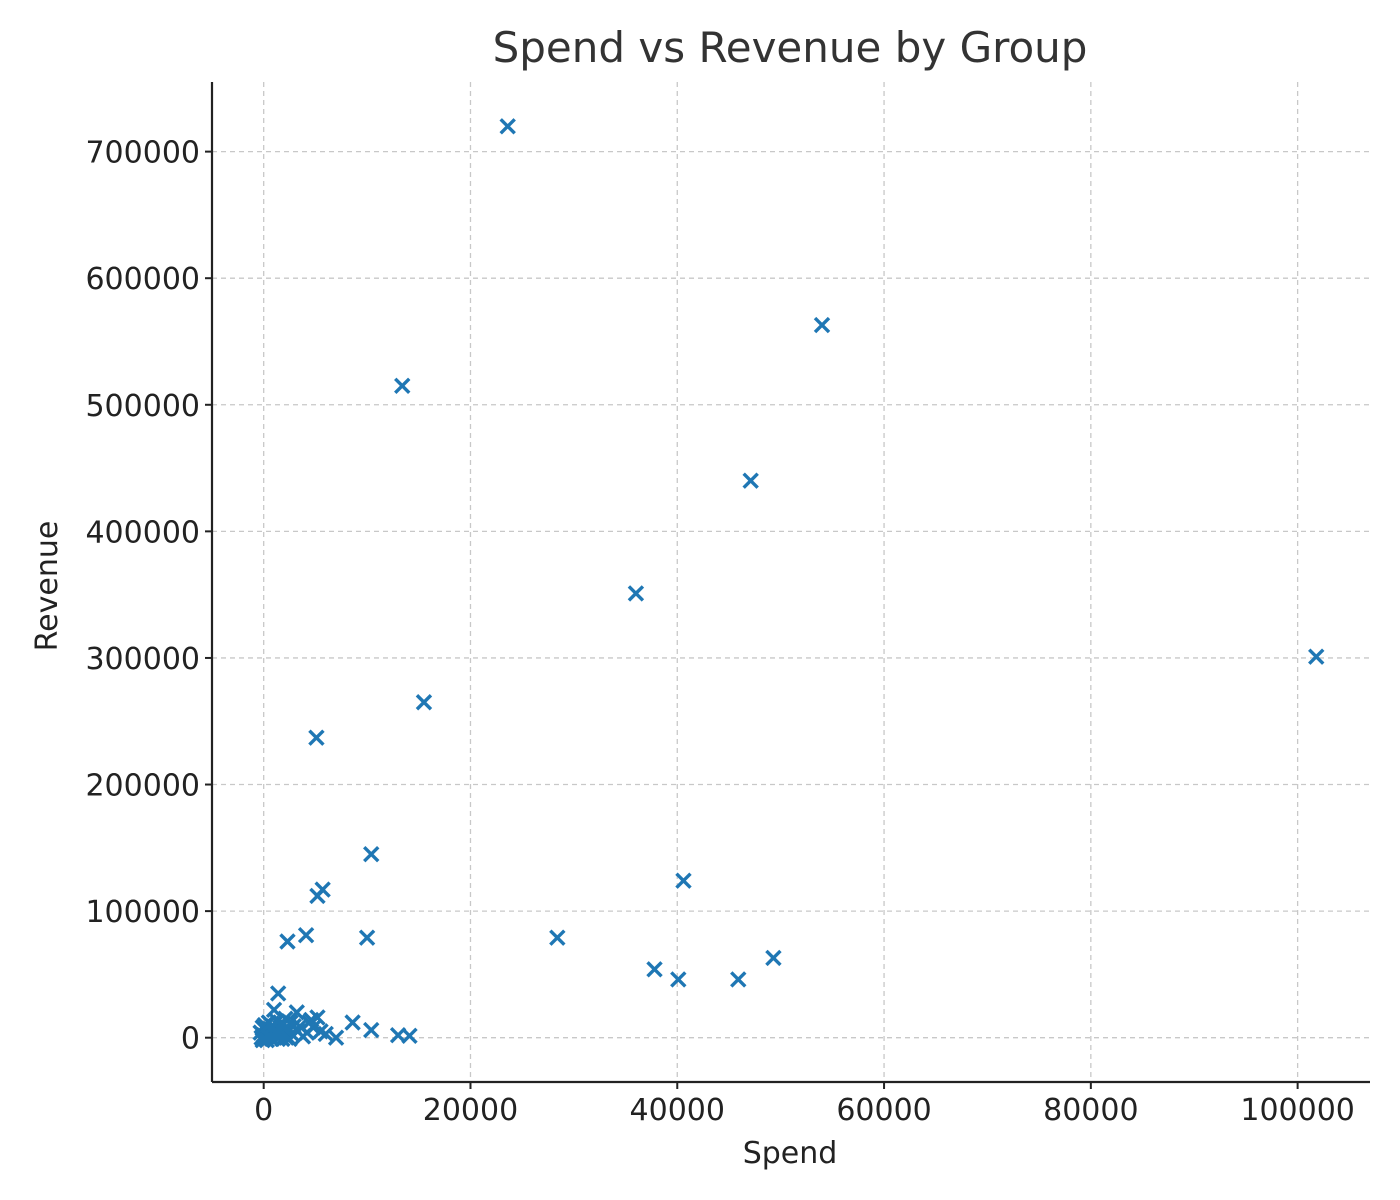  Describe the element at coordinates (190, 1039) in the screenshot. I see `y-tick-label: 0` at that location.